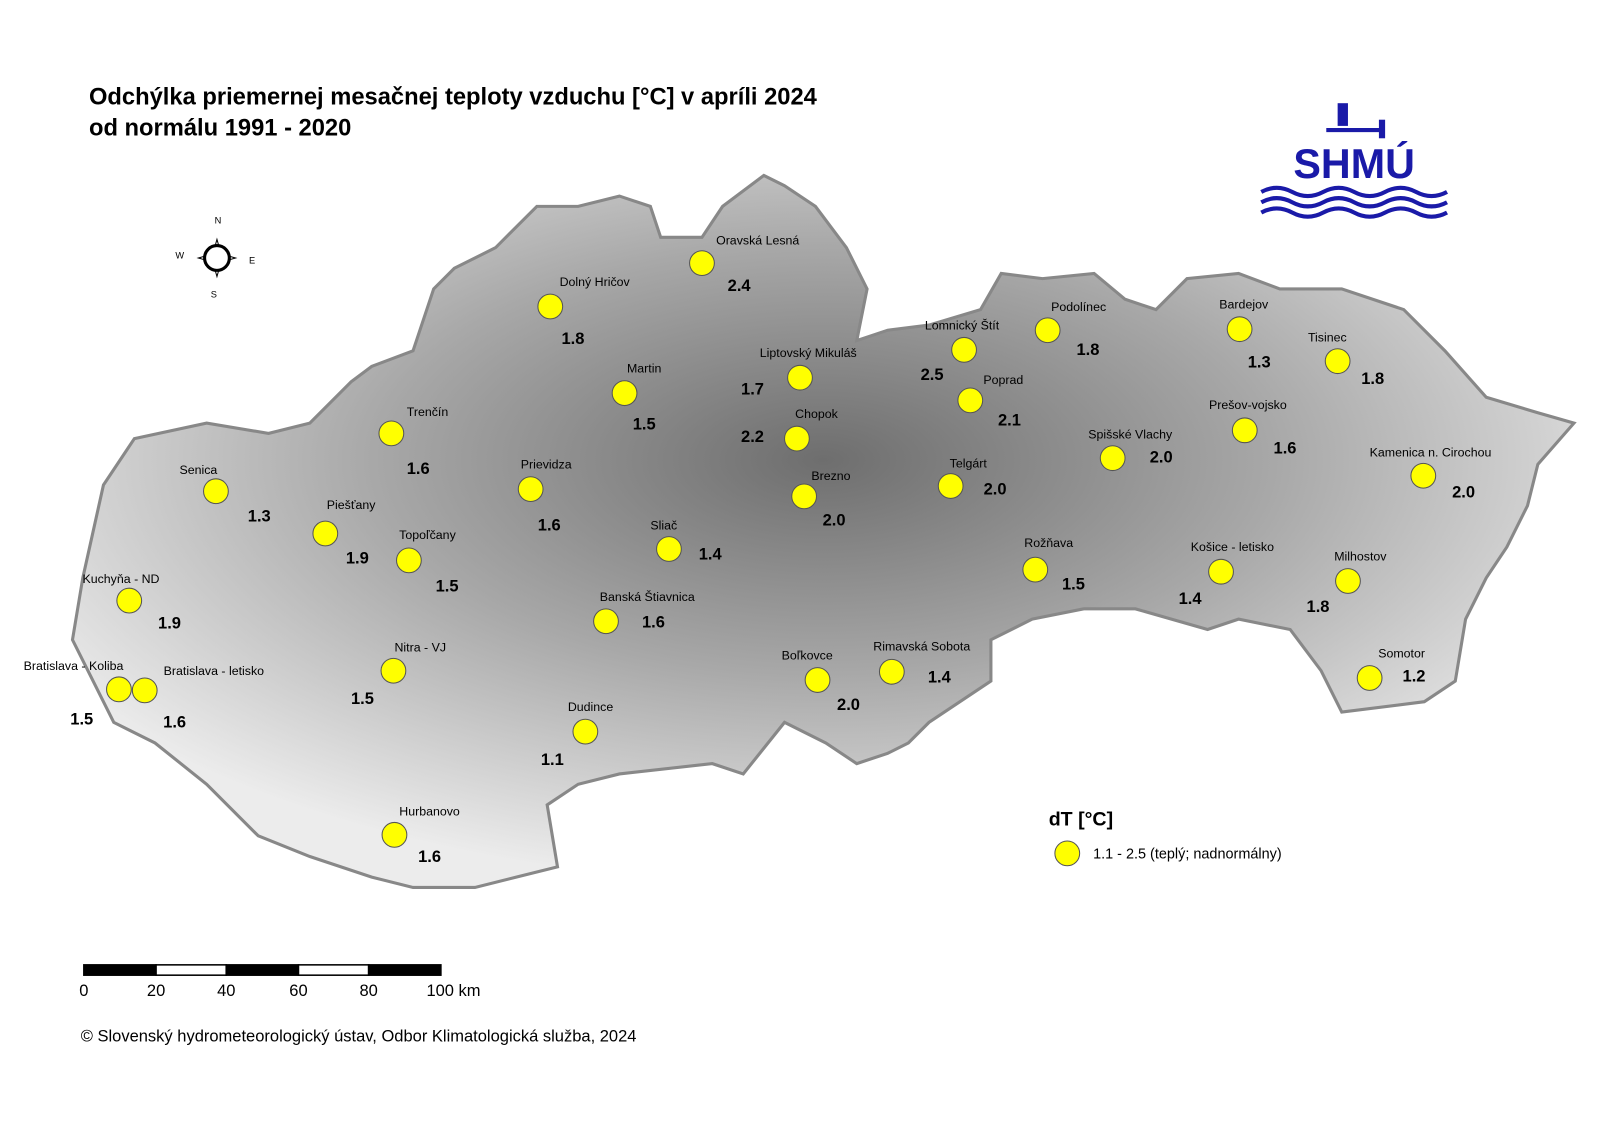  What do you see at coordinates (932, 375) in the screenshot?
I see `station-value: 2.5` at bounding box center [932, 375].